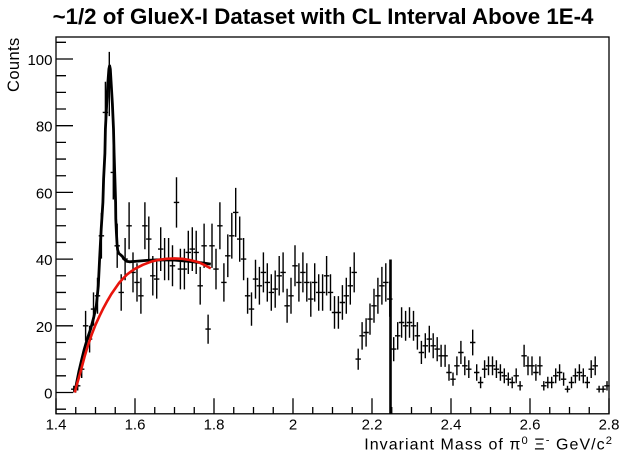  Describe the element at coordinates (135, 425) in the screenshot. I see `svg-text: 1.6` at that location.